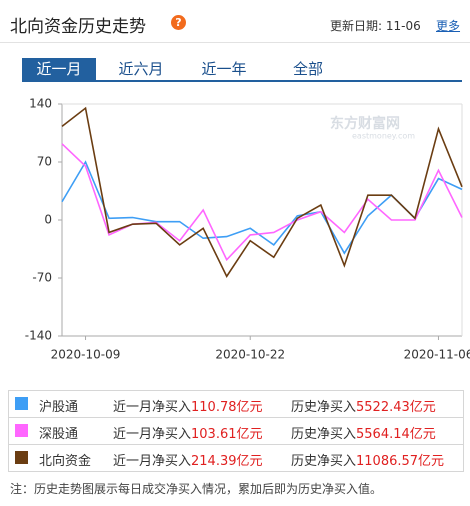  Describe the element at coordinates (86, 355) in the screenshot. I see `x-tick-label: 2020-10-09` at that location.